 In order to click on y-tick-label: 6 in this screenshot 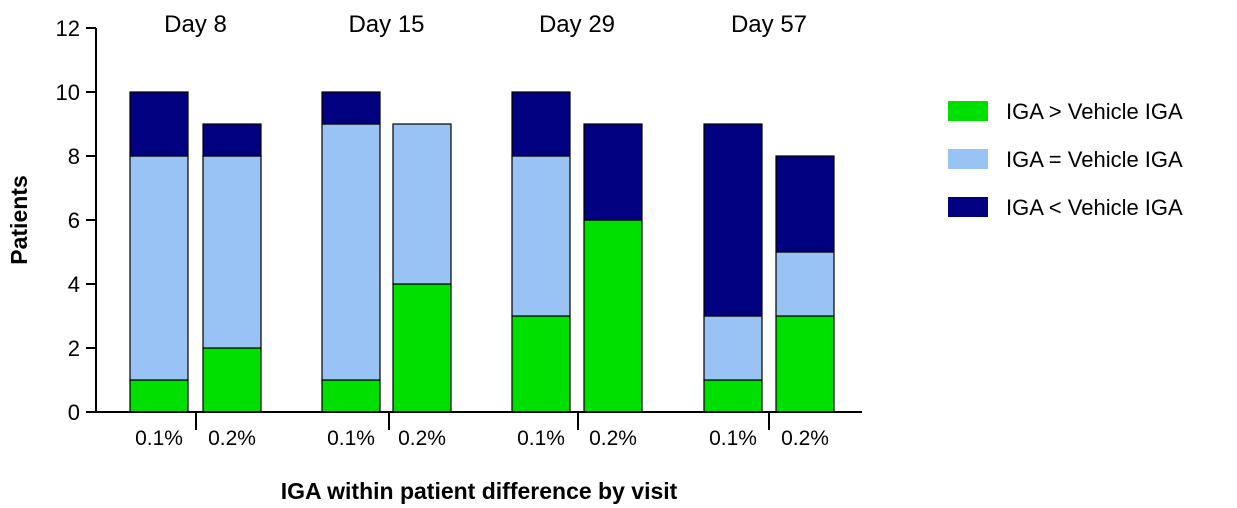, I will do `click(74, 220)`.